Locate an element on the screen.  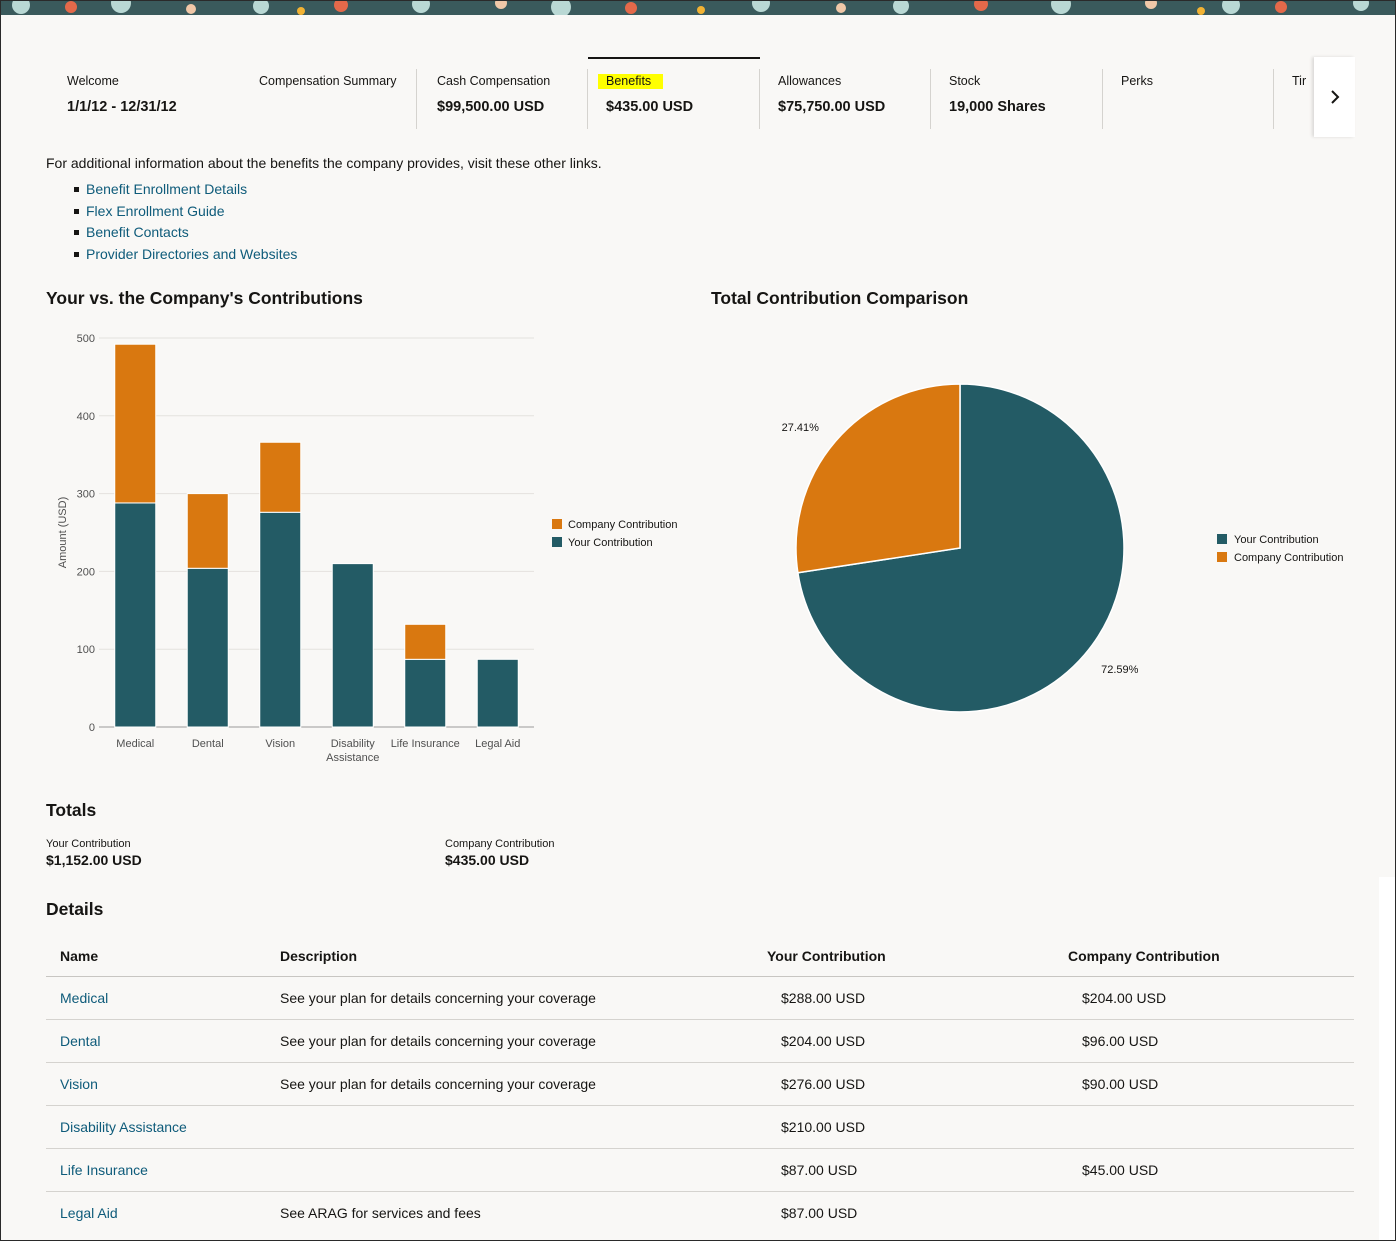
tab-label: Tir is located at coordinates (1299, 81).